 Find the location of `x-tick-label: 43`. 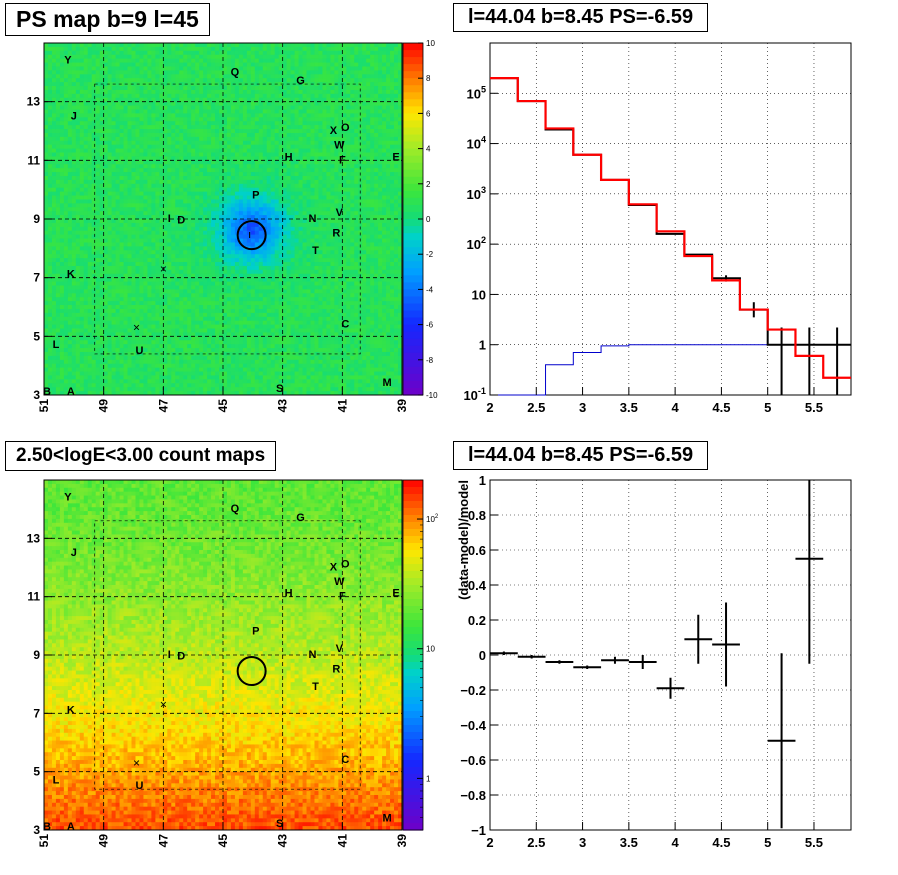

x-tick-label: 43 is located at coordinates (283, 841).